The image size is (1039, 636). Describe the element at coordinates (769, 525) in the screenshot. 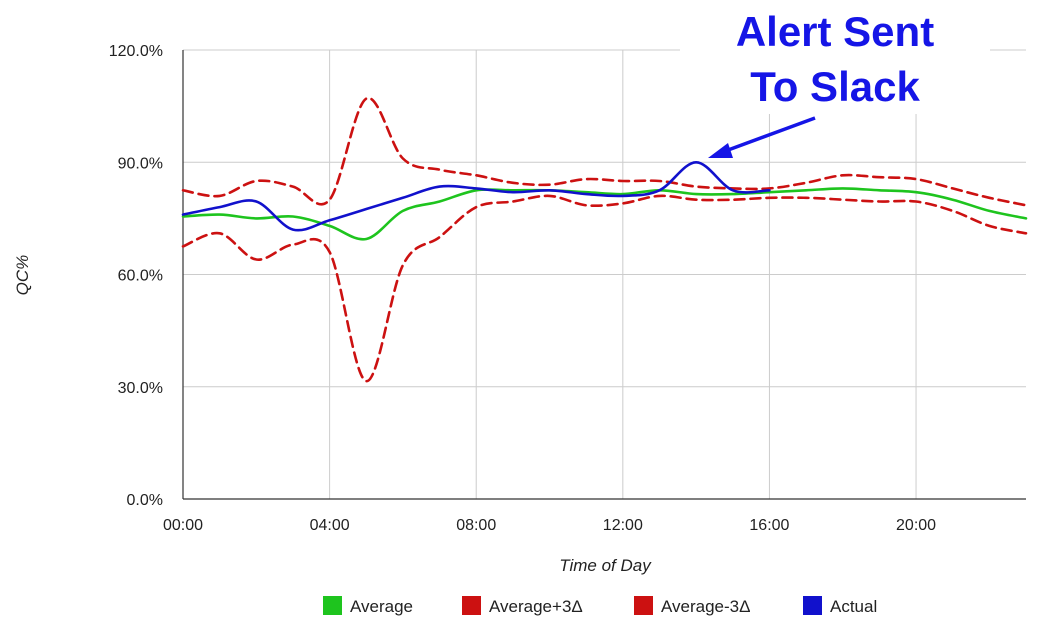

I see `x-tick-label: 16:00` at that location.